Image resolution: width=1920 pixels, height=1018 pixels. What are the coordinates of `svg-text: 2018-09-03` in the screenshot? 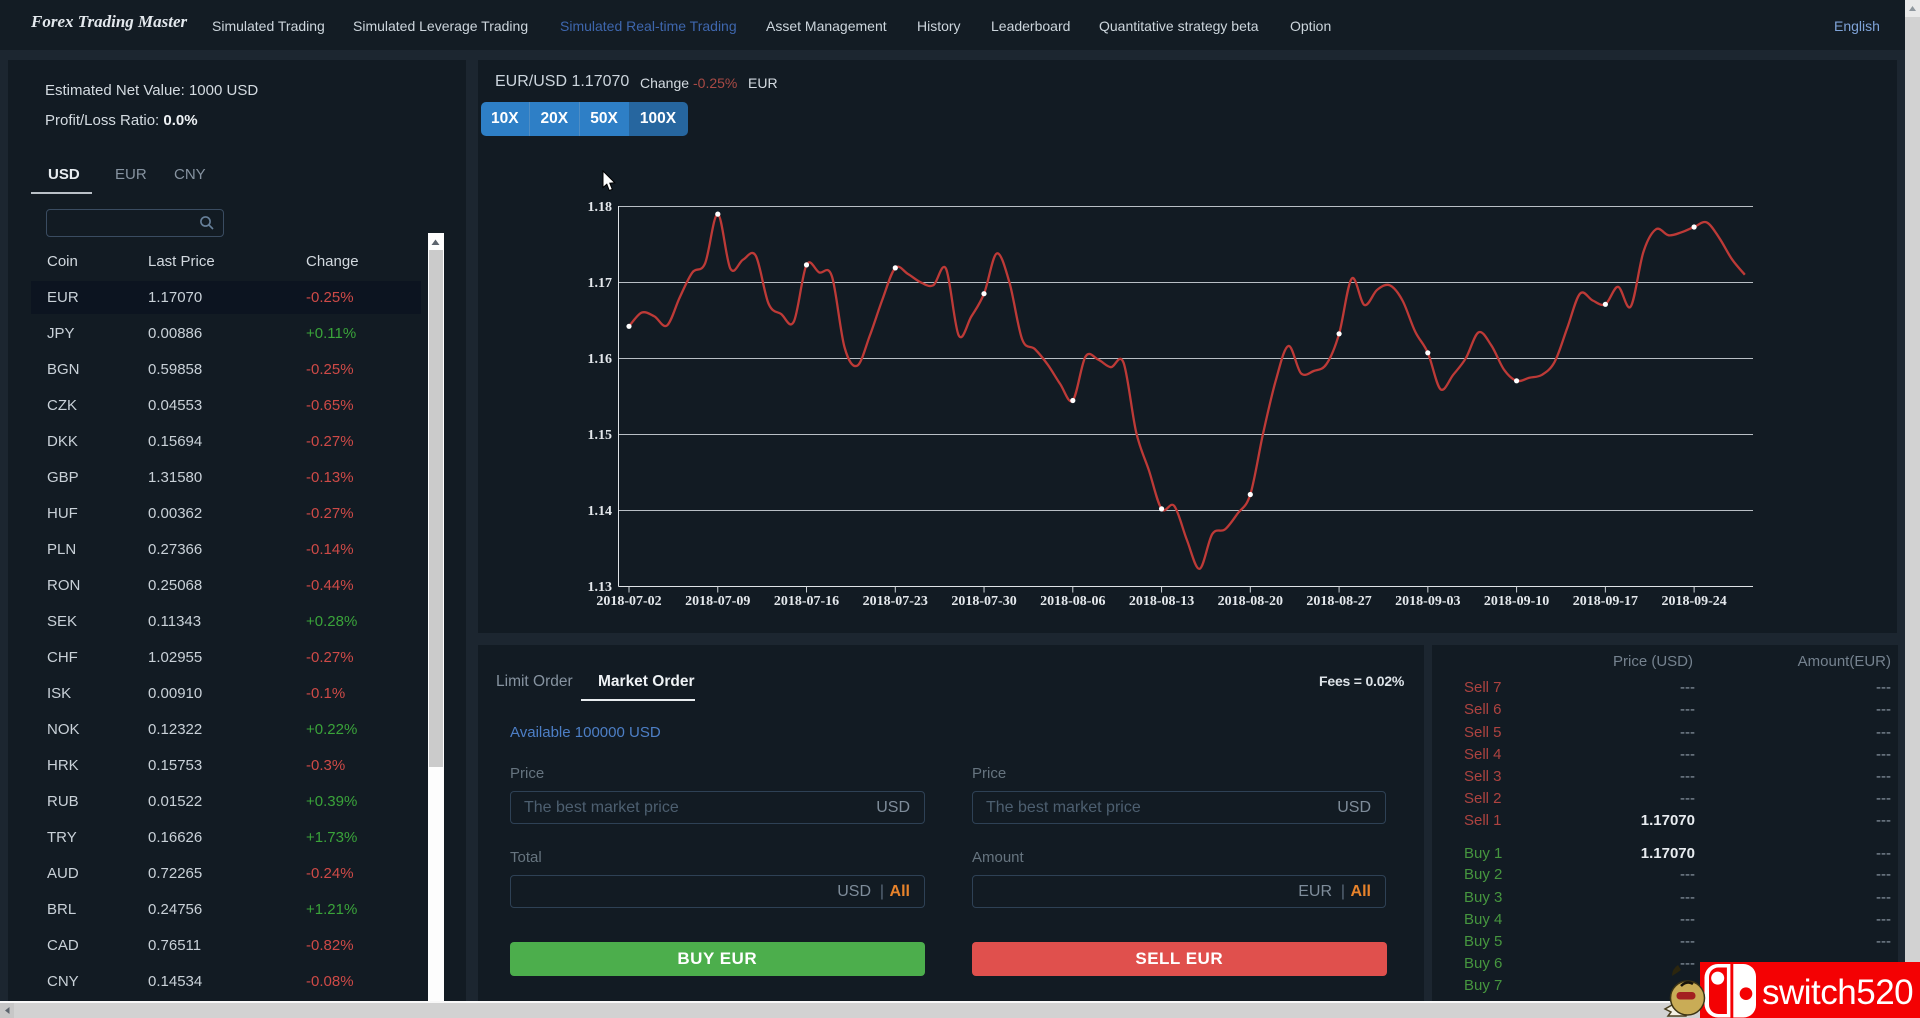 It's located at (1427, 601).